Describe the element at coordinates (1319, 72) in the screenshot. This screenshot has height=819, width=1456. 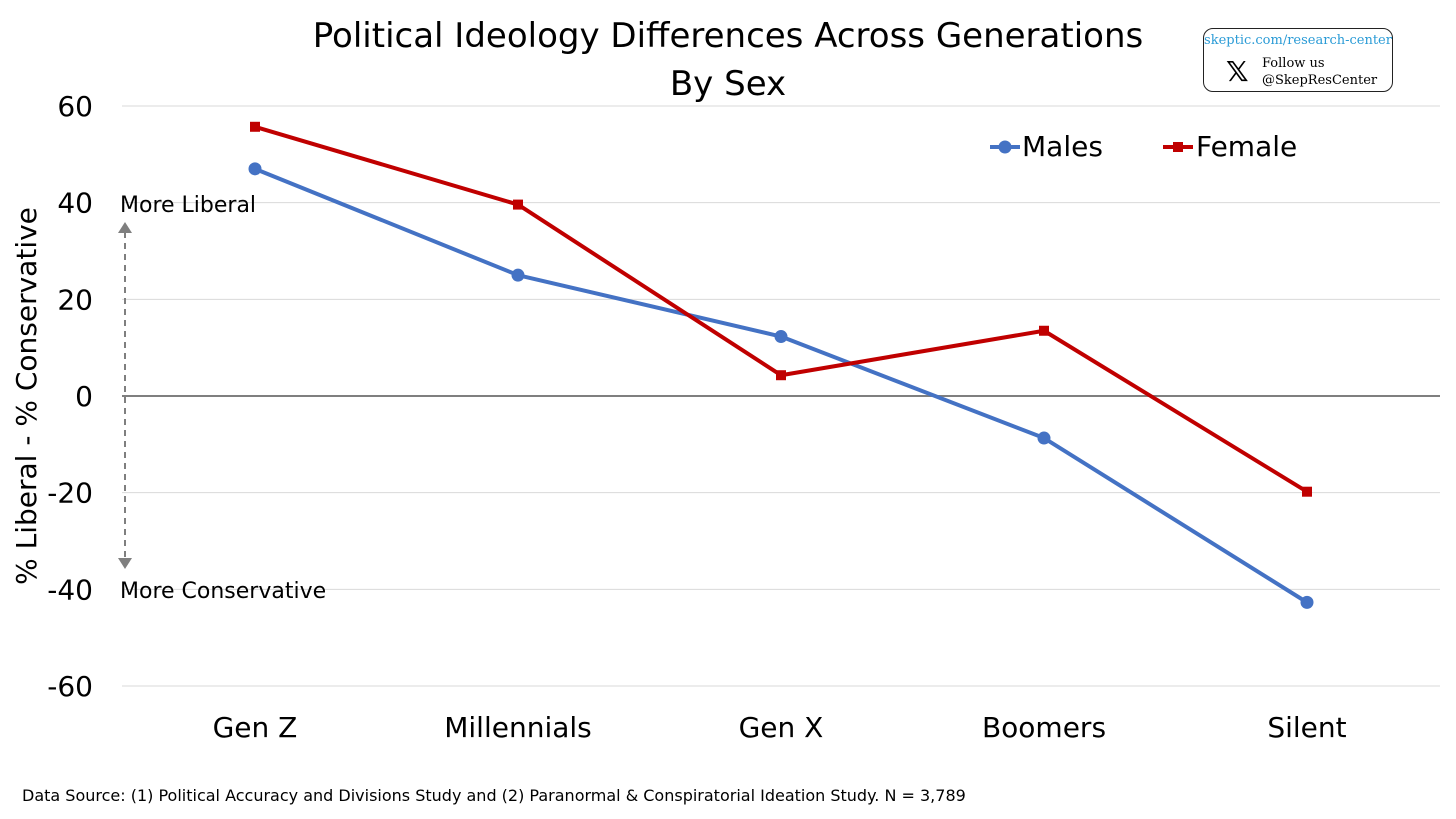
I see `badge-follow-text: Follow us @SkepResCenter` at that location.